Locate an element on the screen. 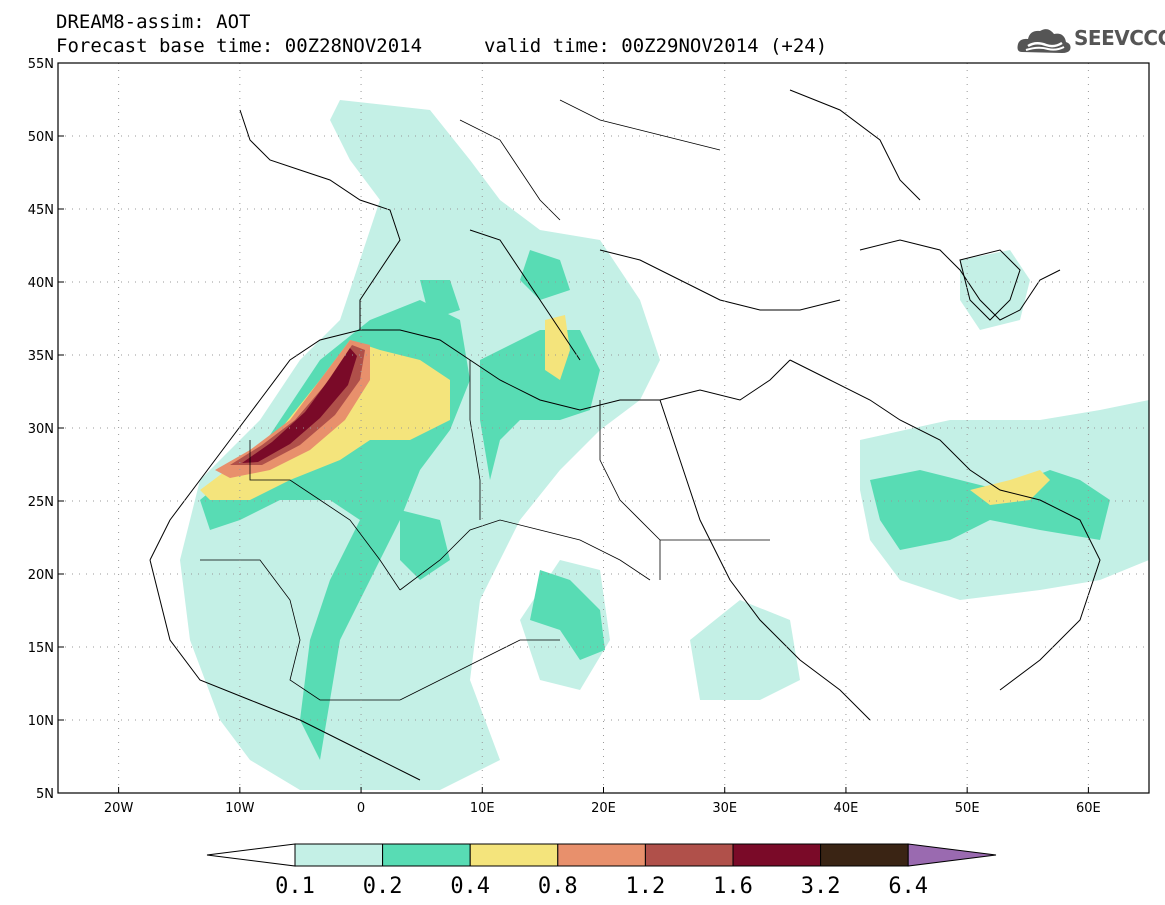 The width and height of the screenshot is (1165, 905). colorbar-label: 0.2 is located at coordinates (383, 886).